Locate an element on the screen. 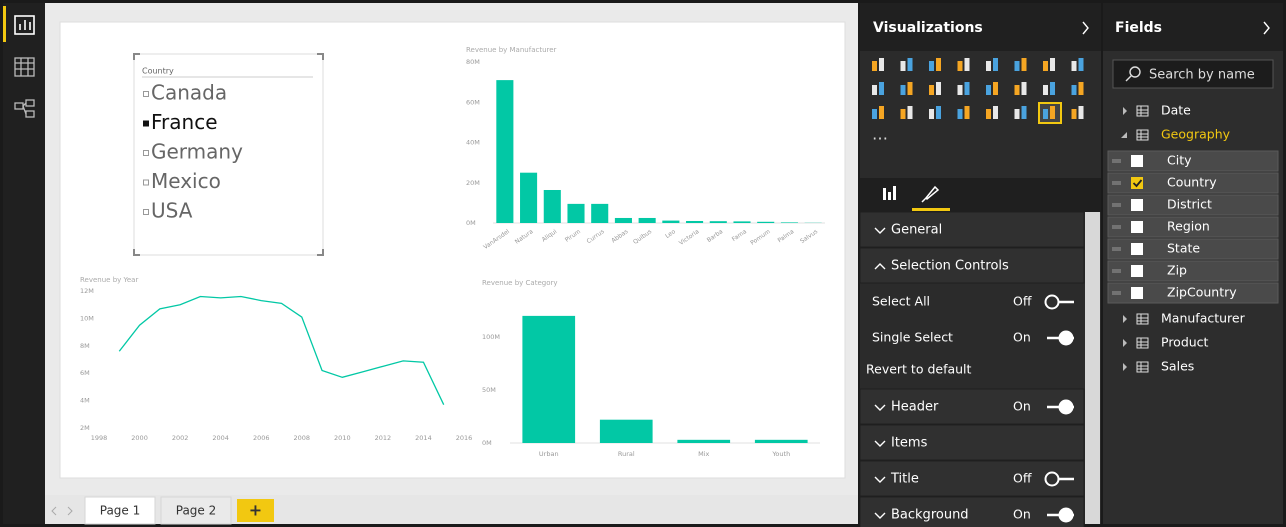  add-page-label: + is located at coordinates (255, 510).